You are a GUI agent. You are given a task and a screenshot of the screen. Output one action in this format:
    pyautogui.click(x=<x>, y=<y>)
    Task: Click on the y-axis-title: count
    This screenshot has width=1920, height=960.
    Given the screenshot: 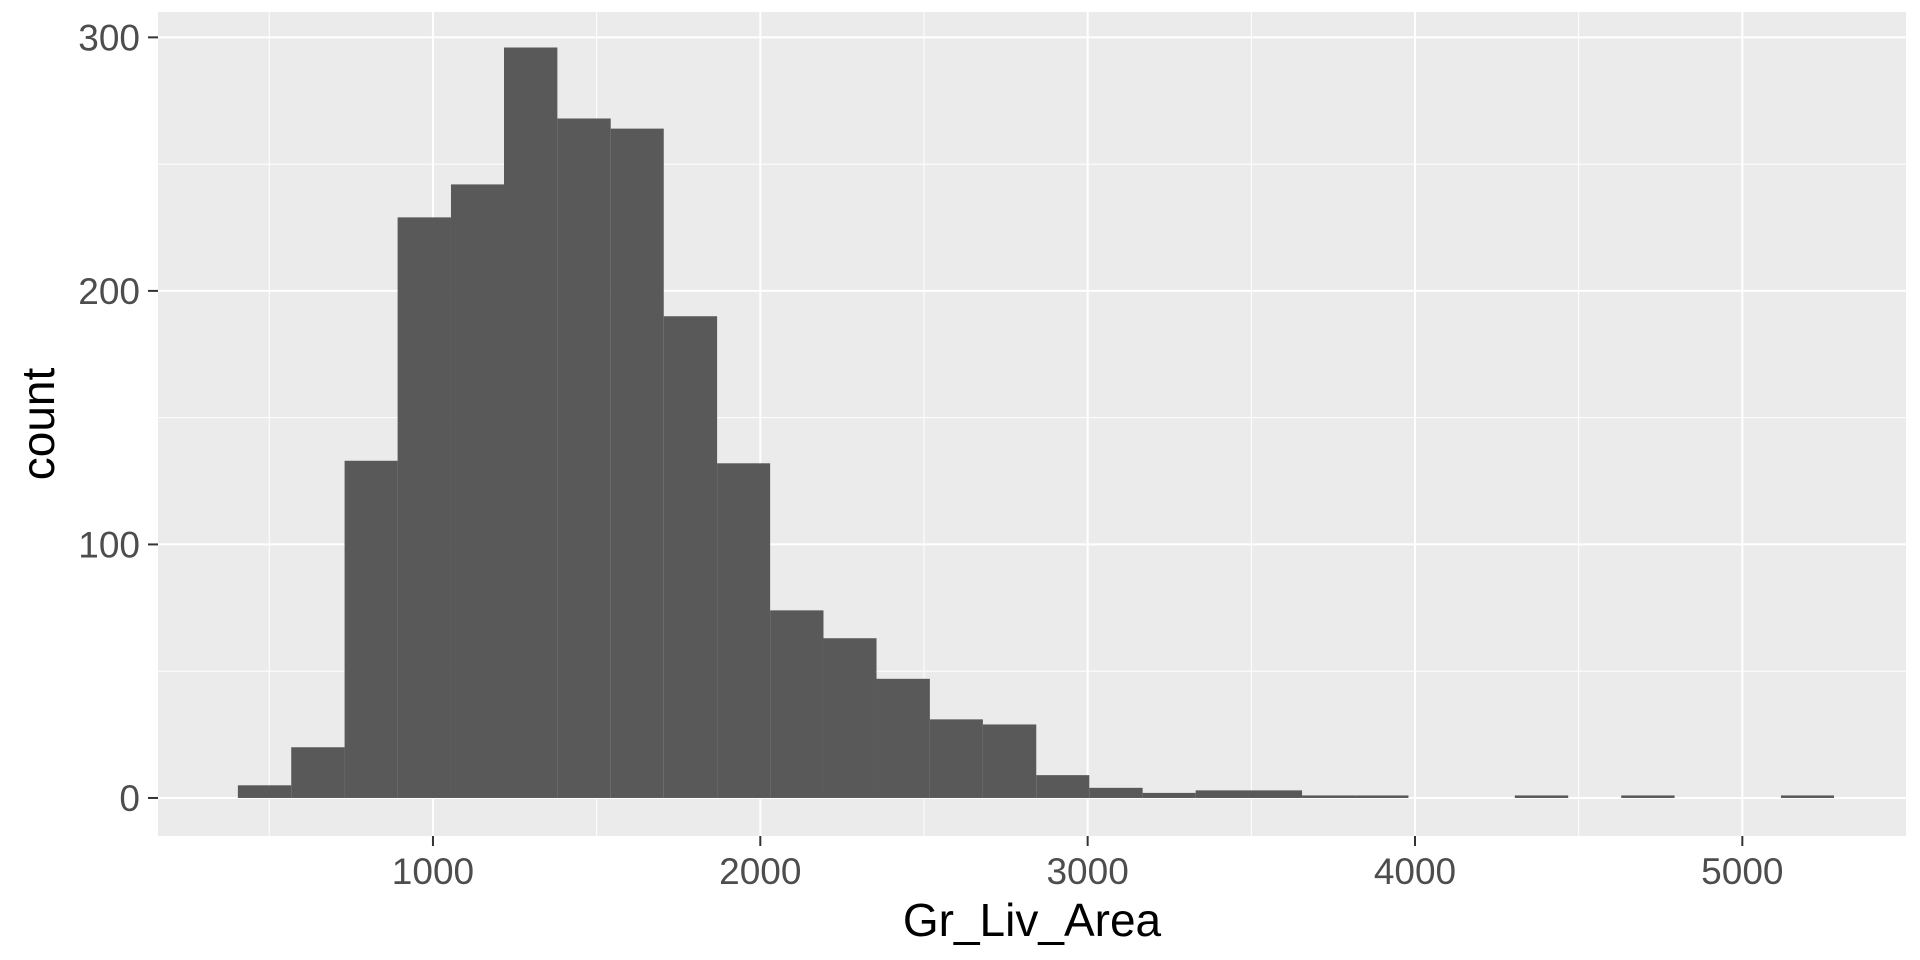 What is the action you would take?
    pyautogui.click(x=38, y=424)
    